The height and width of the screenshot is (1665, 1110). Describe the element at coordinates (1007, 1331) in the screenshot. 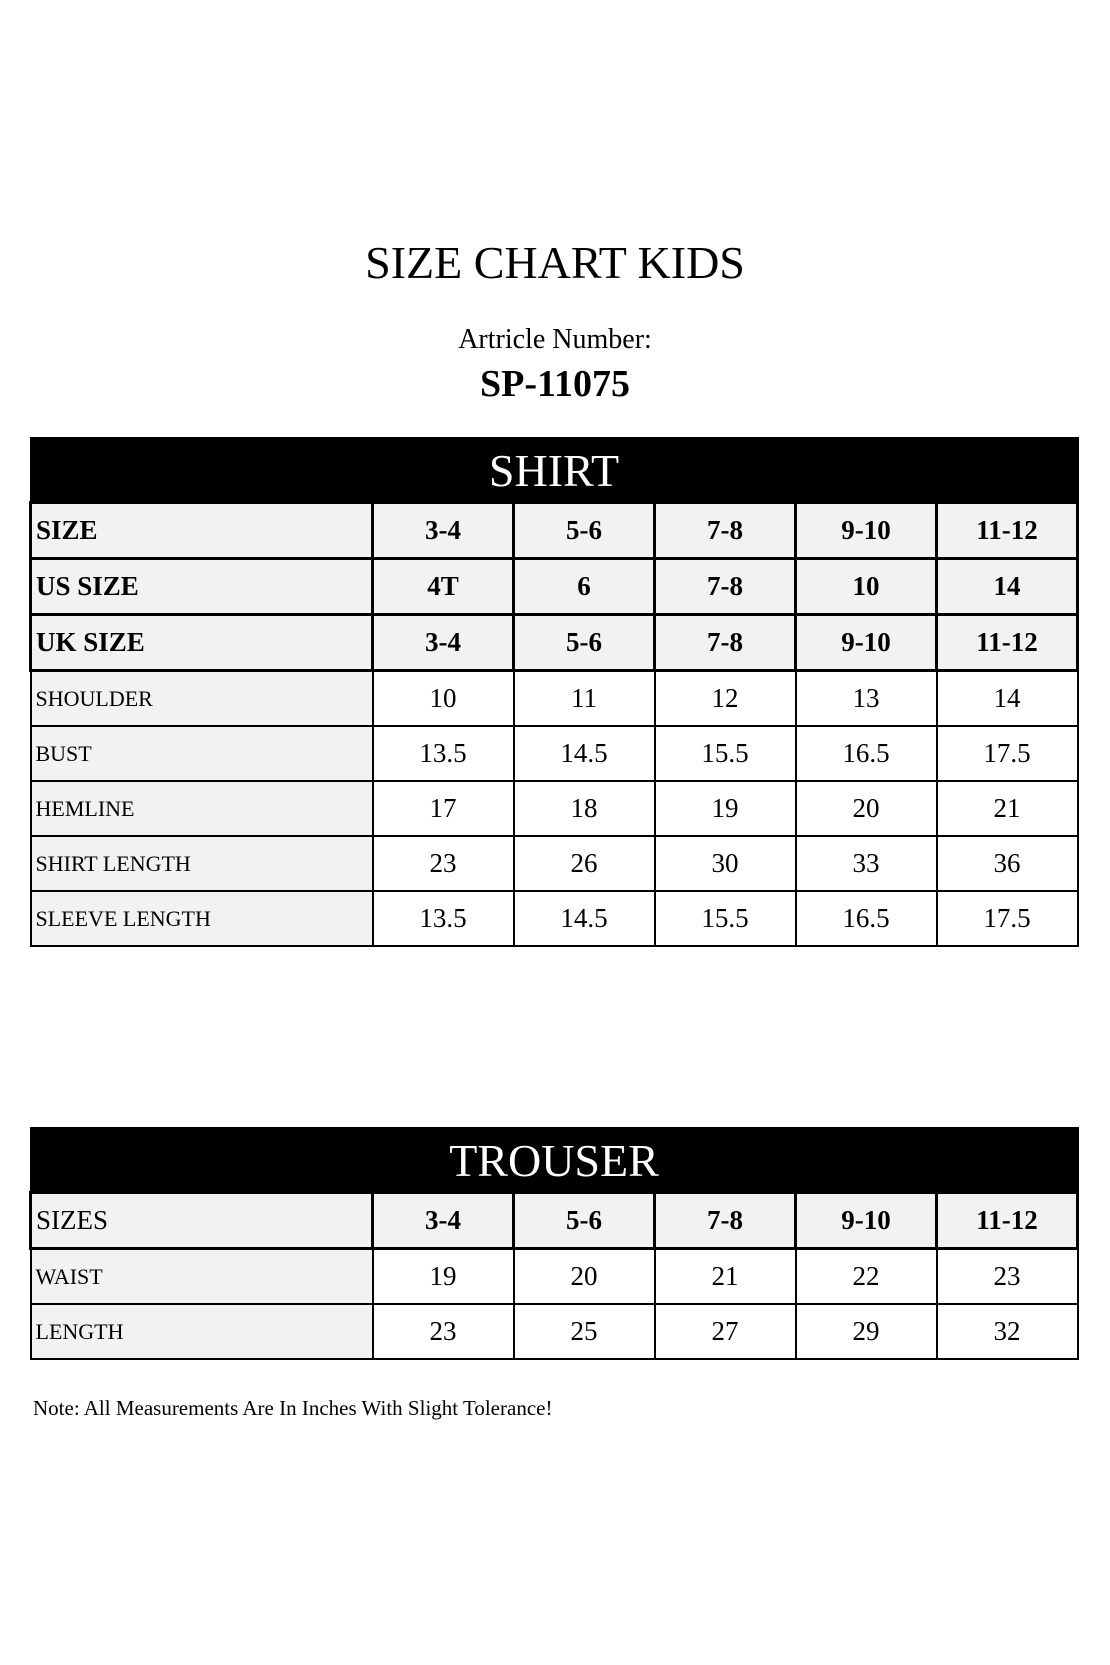

I see `cell-value: 32` at that location.